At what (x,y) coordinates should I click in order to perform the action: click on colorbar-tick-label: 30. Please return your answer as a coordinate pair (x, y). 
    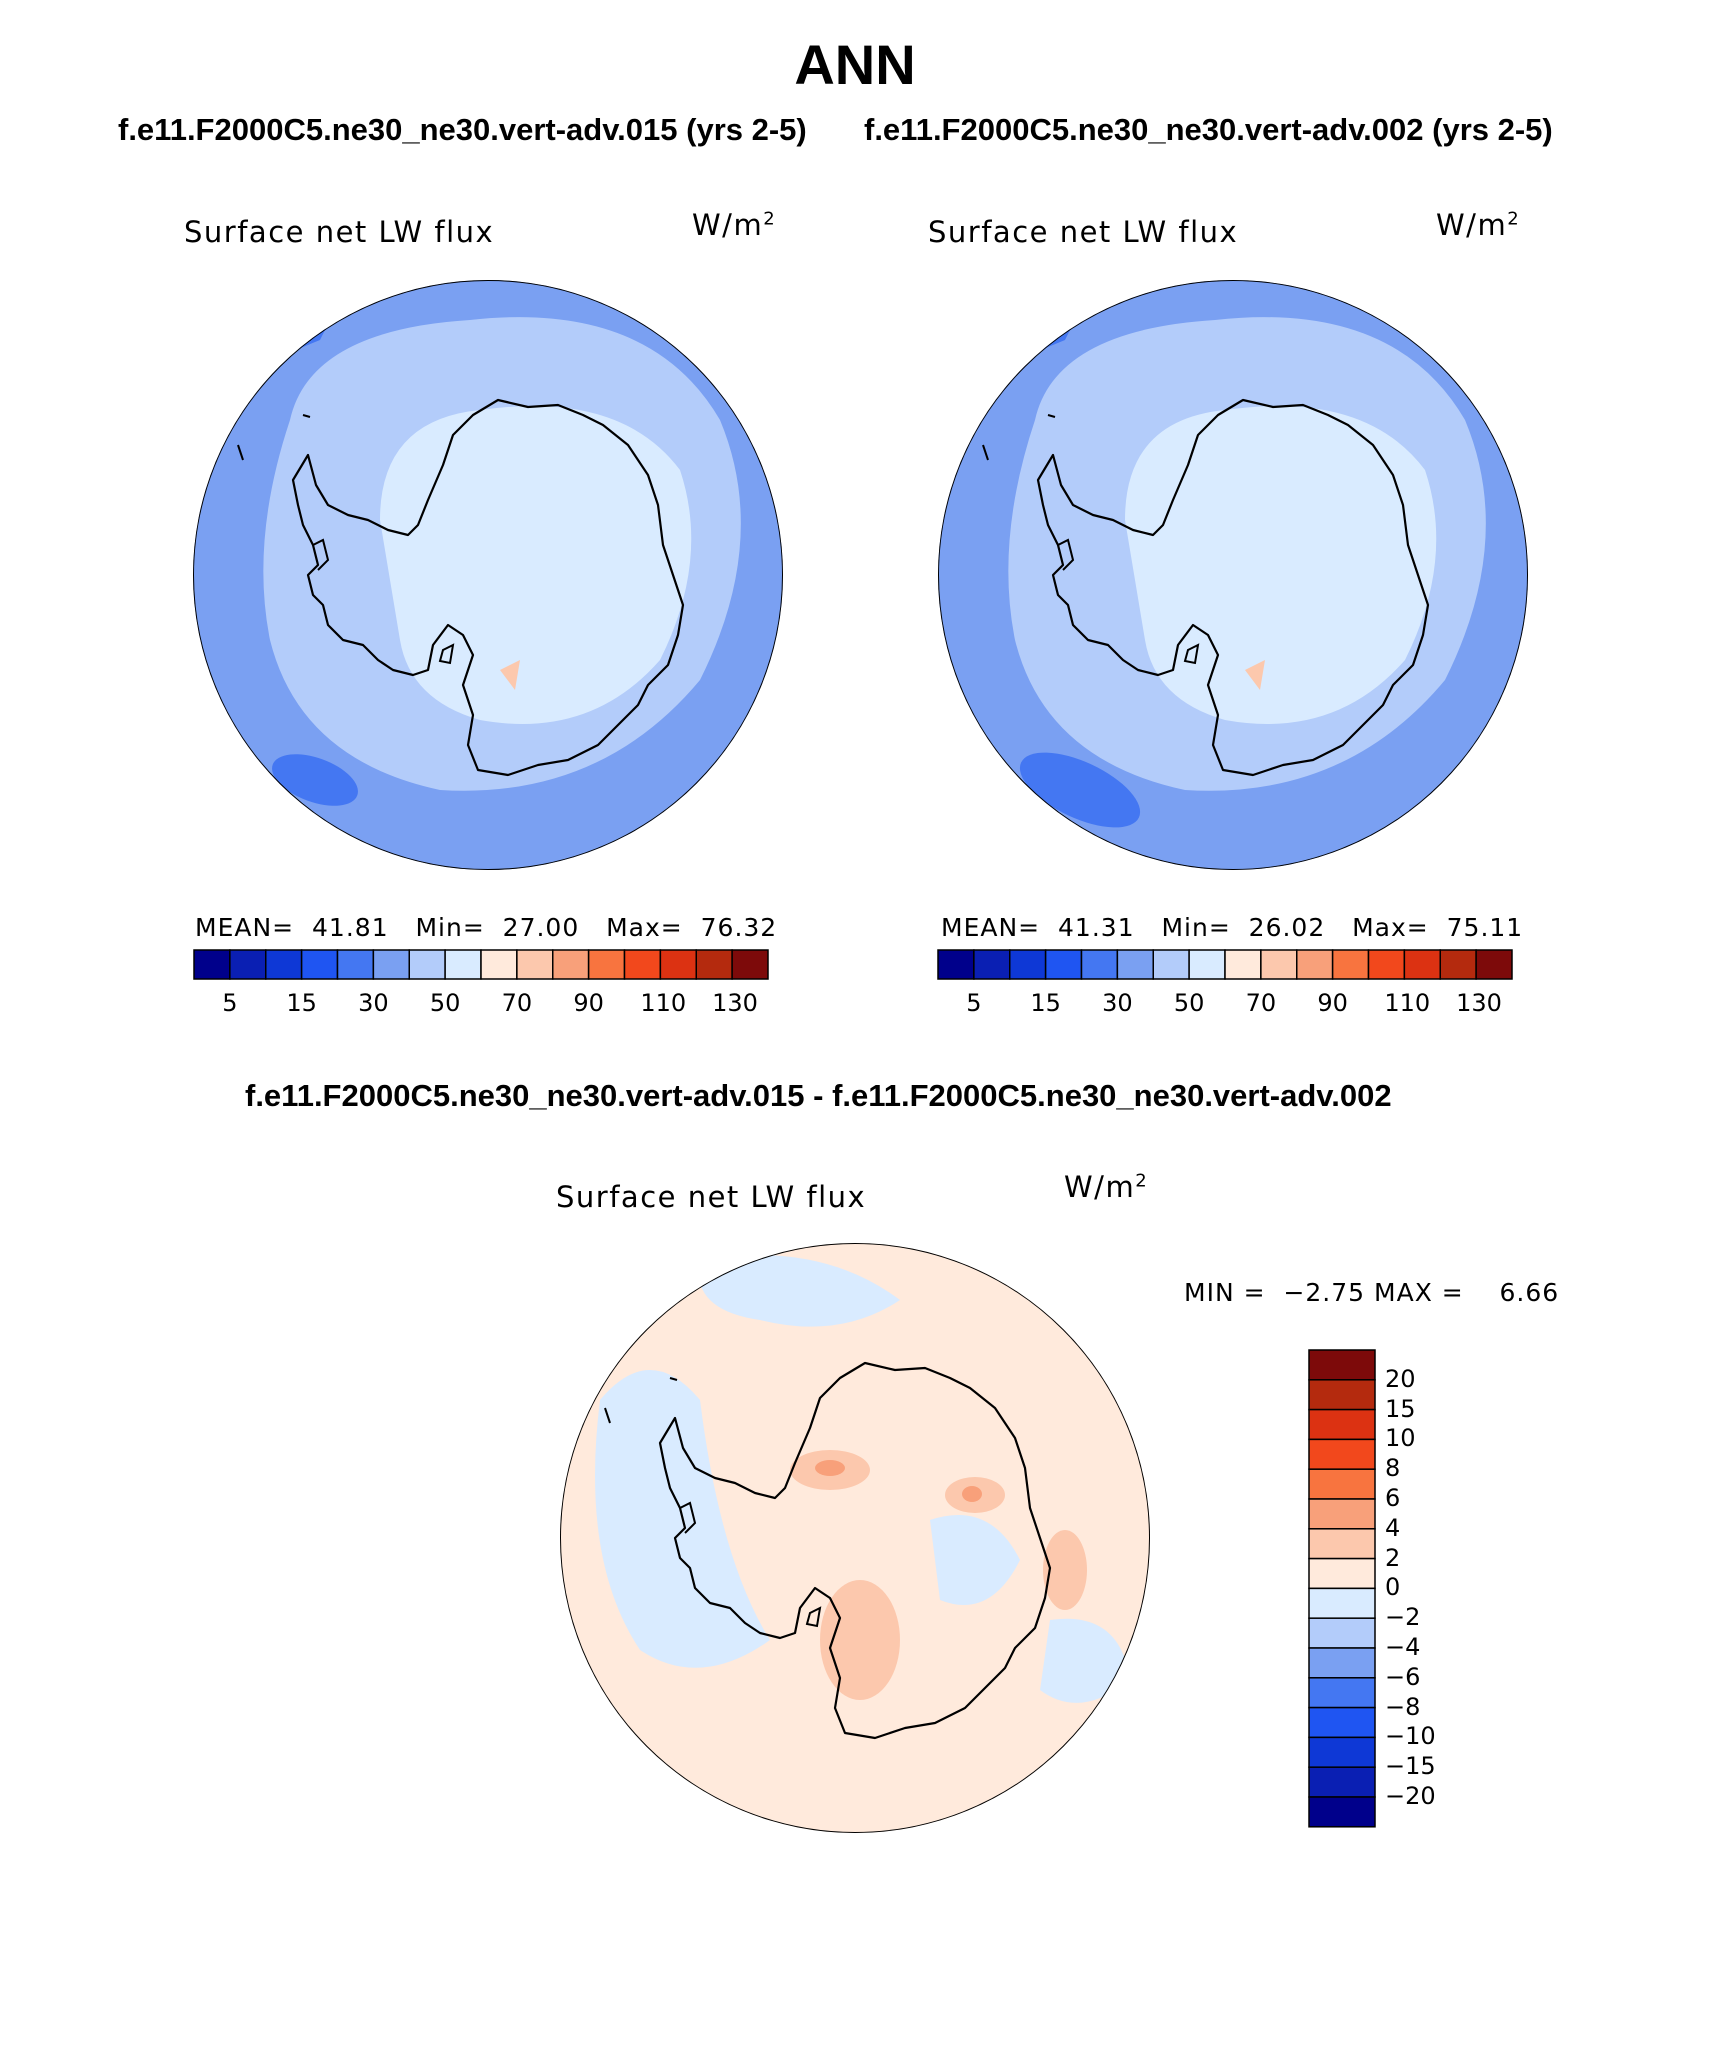
    Looking at the image, I should click on (373, 1003).